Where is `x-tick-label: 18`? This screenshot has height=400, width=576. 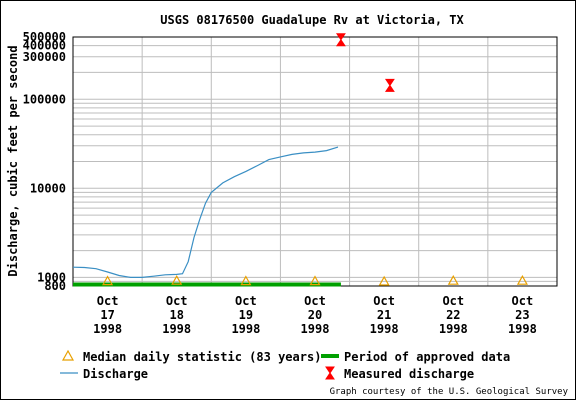 x-tick-label: 18 is located at coordinates (176, 315).